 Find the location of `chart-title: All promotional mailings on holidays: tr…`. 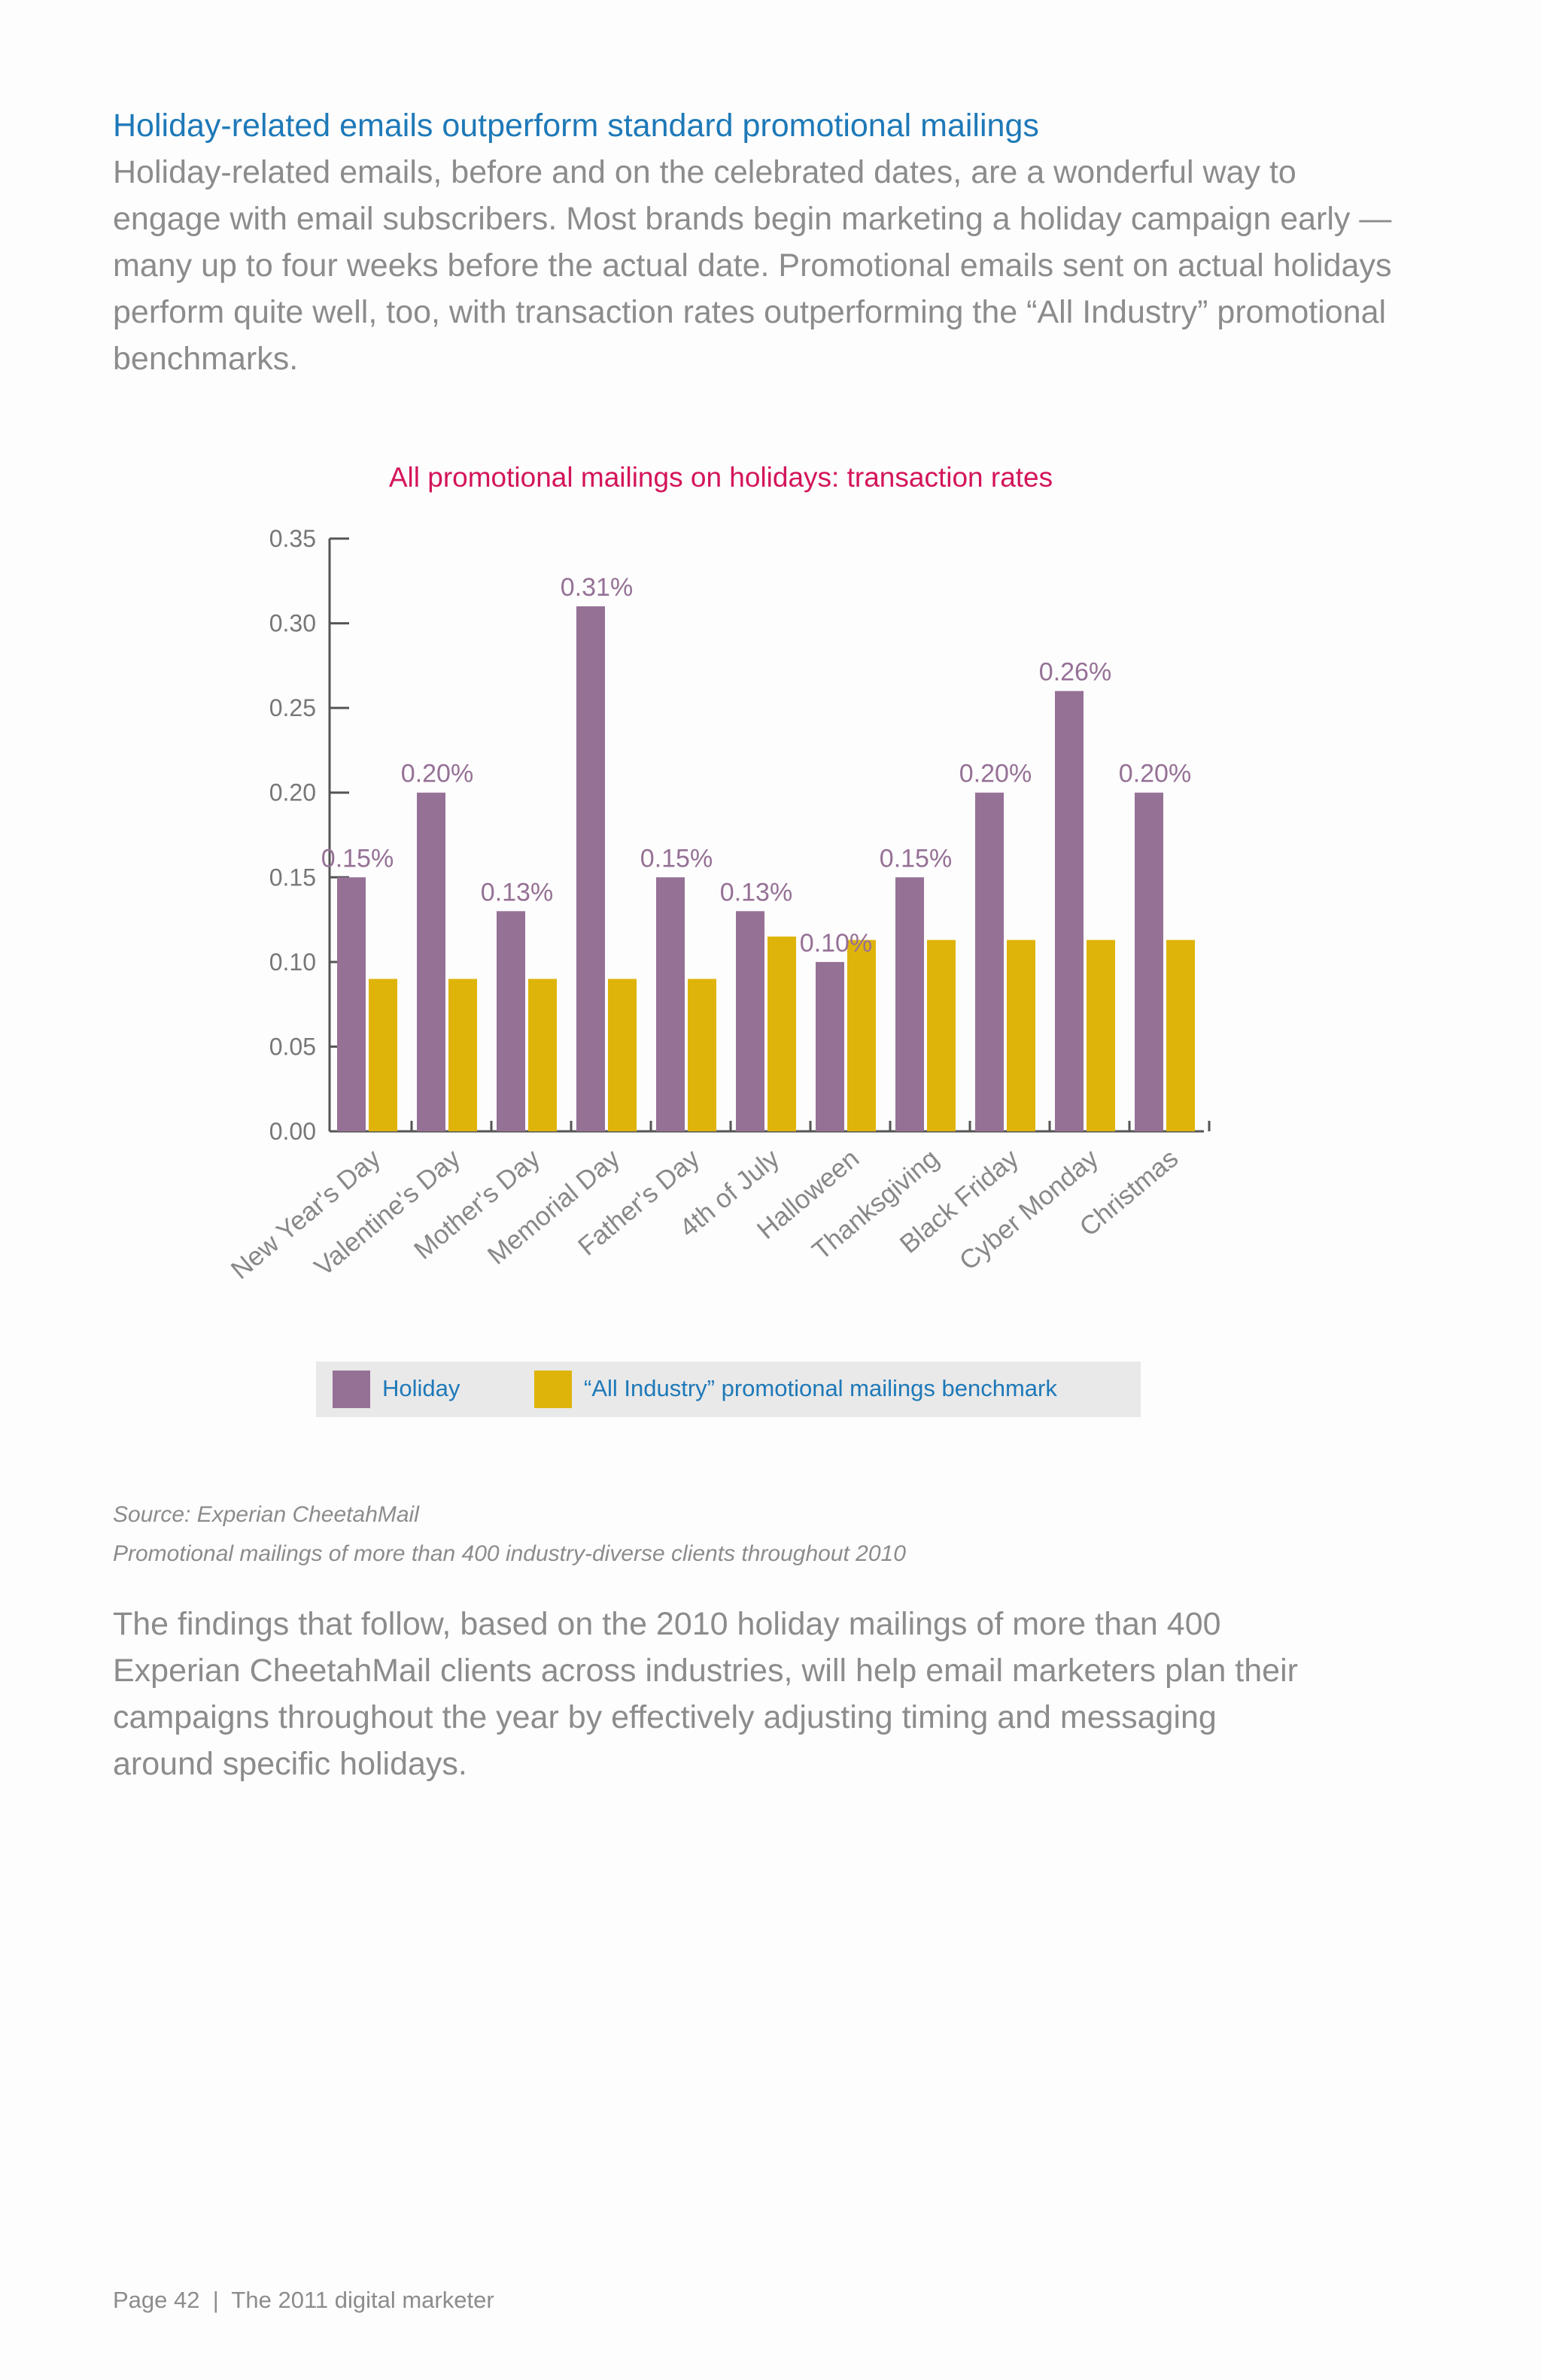

chart-title: All promotional mailings on holidays: tr… is located at coordinates (720, 477).